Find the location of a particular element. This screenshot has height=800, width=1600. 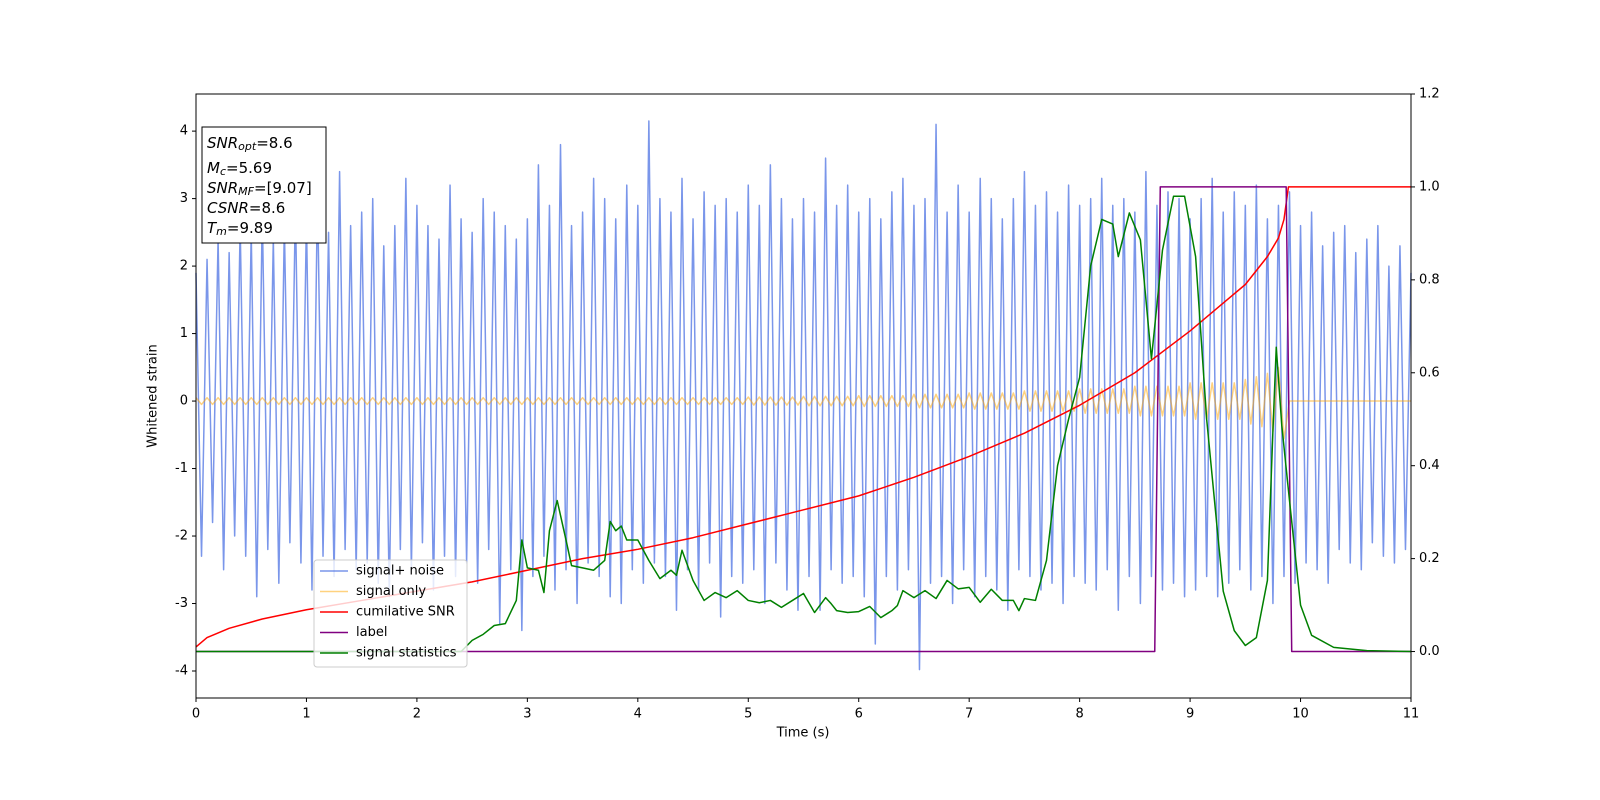

x-tick-label: 9 is located at coordinates (1190, 714).